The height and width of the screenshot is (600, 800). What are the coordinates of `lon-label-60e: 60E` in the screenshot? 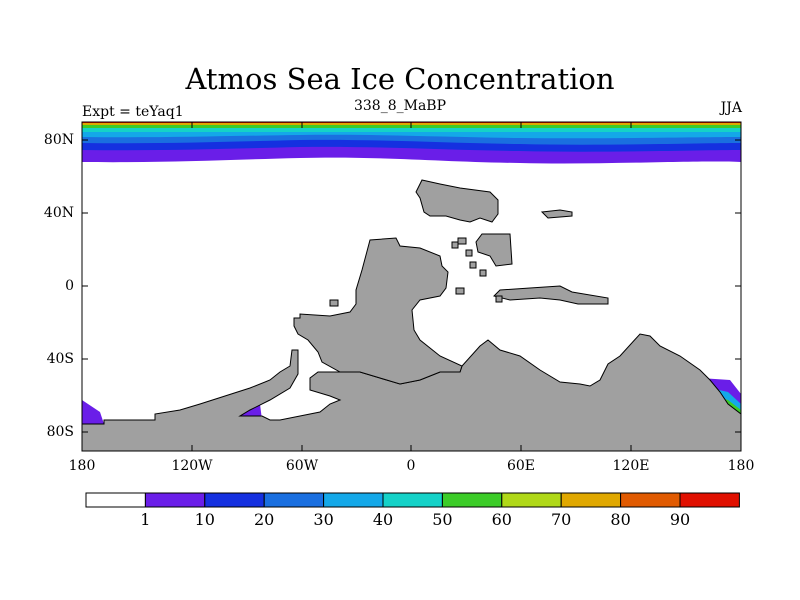 It's located at (521, 466).